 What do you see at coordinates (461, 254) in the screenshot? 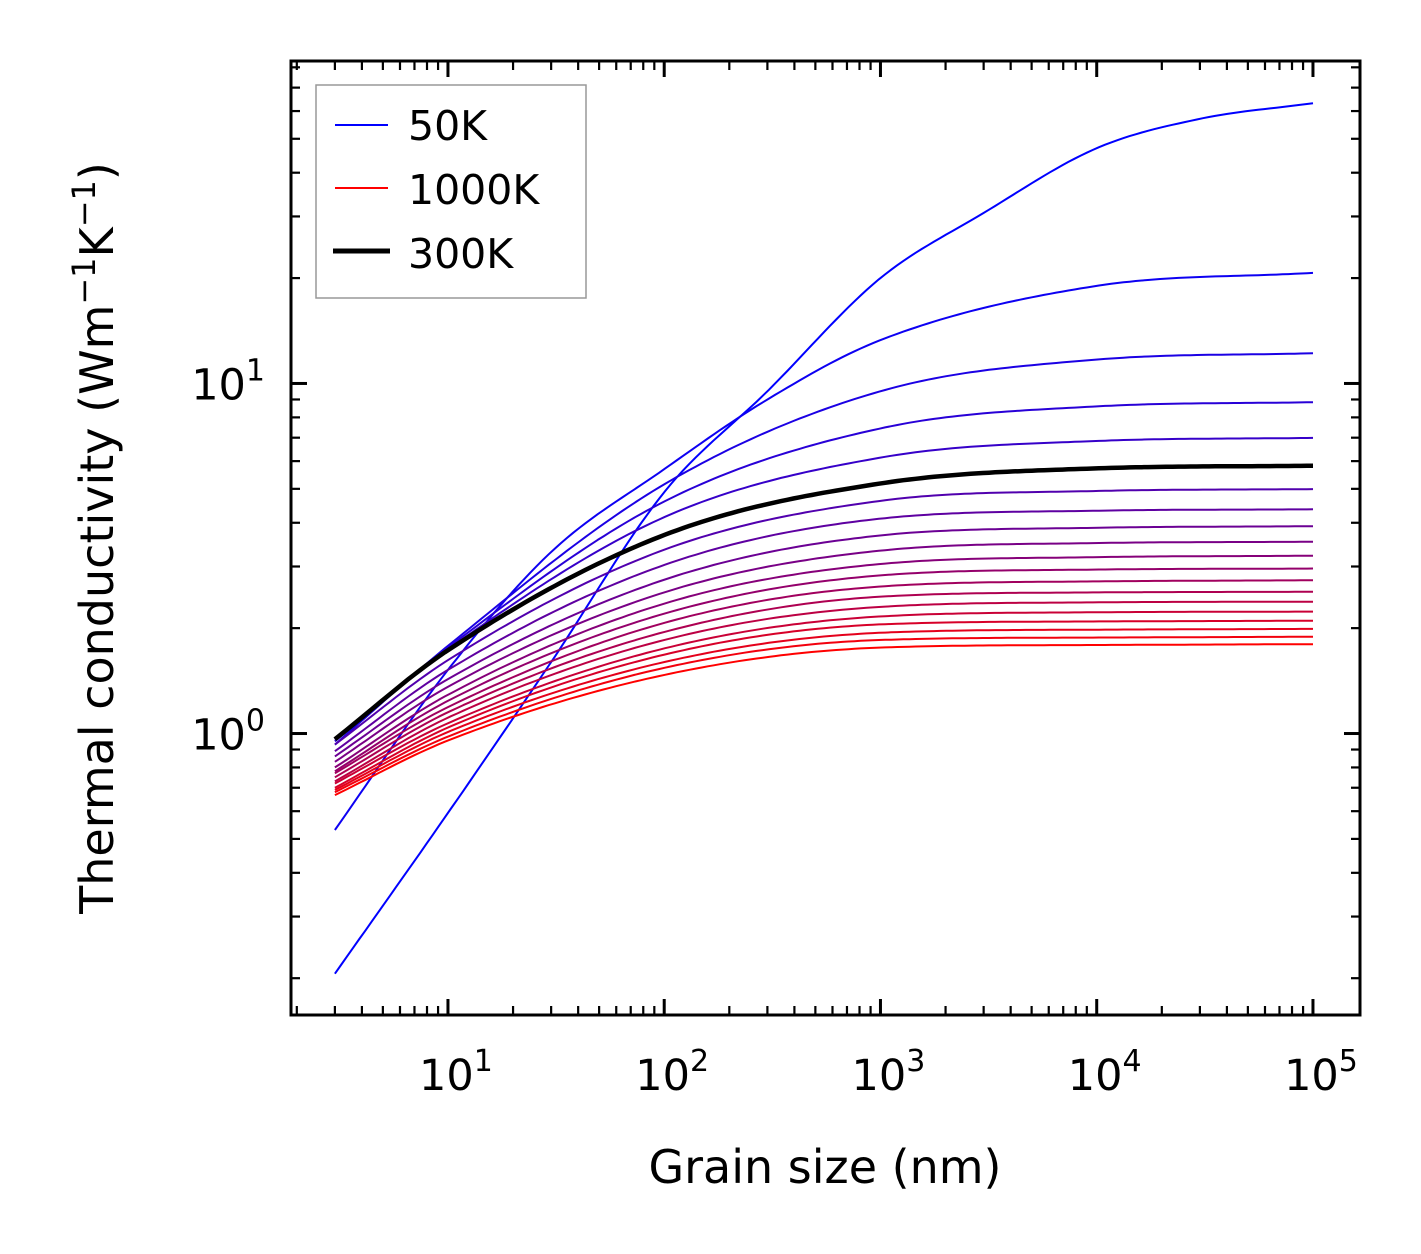
I see `legend-label-300k: 300K` at bounding box center [461, 254].